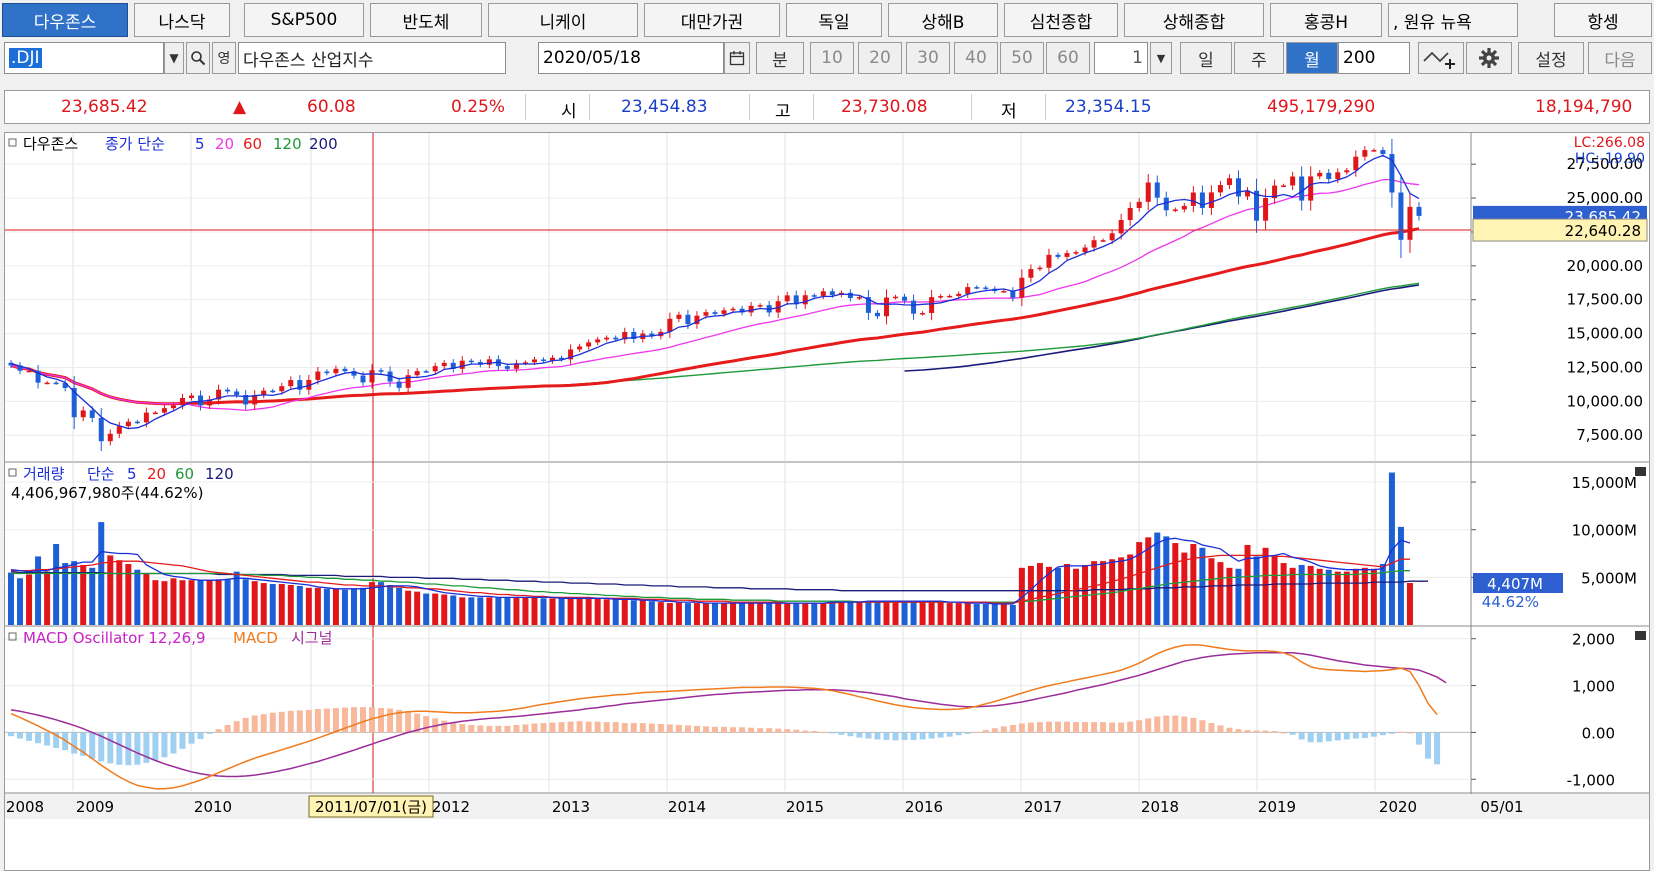 This screenshot has width=1654, height=871. I want to click on change-percent: 0.25%, so click(478, 107).